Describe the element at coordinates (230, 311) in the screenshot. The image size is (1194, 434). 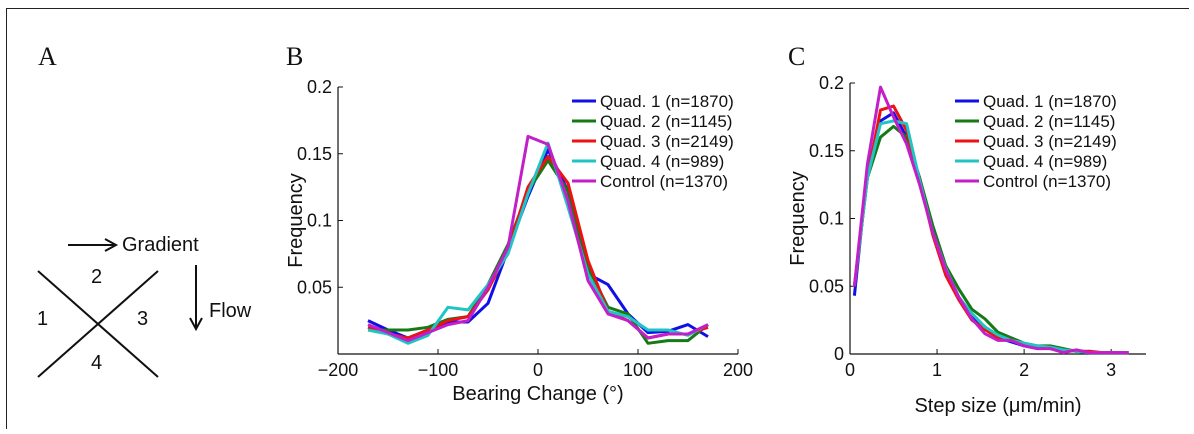
I see `flow-label: Flow` at that location.